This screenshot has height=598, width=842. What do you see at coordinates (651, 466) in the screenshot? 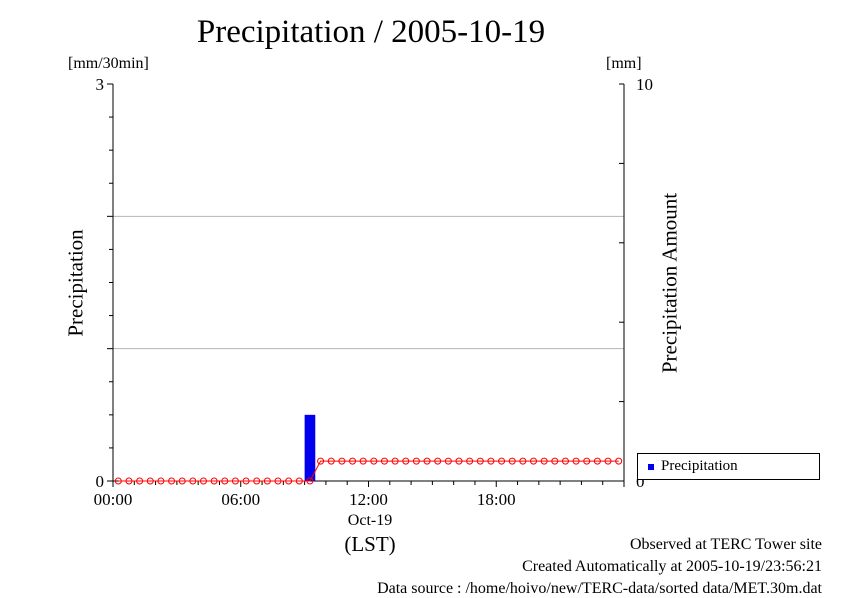
I see `legend-swatch-precipitation` at bounding box center [651, 466].